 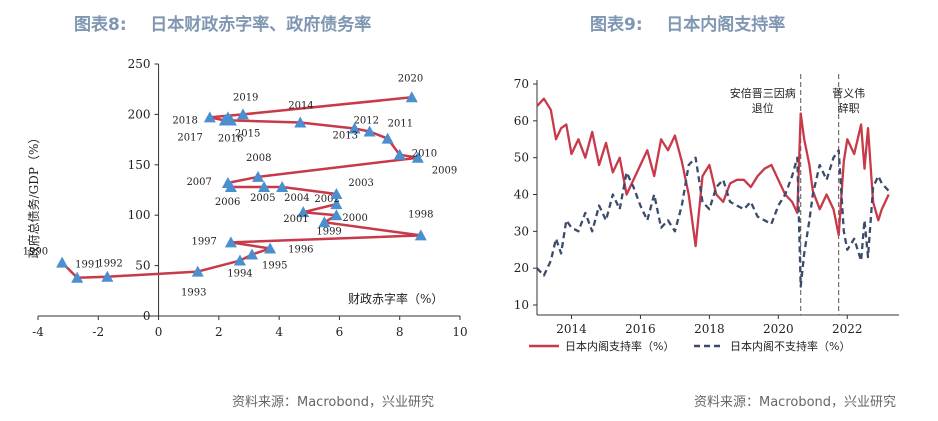 I want to click on point-marker-2005, so click(x=264, y=186).